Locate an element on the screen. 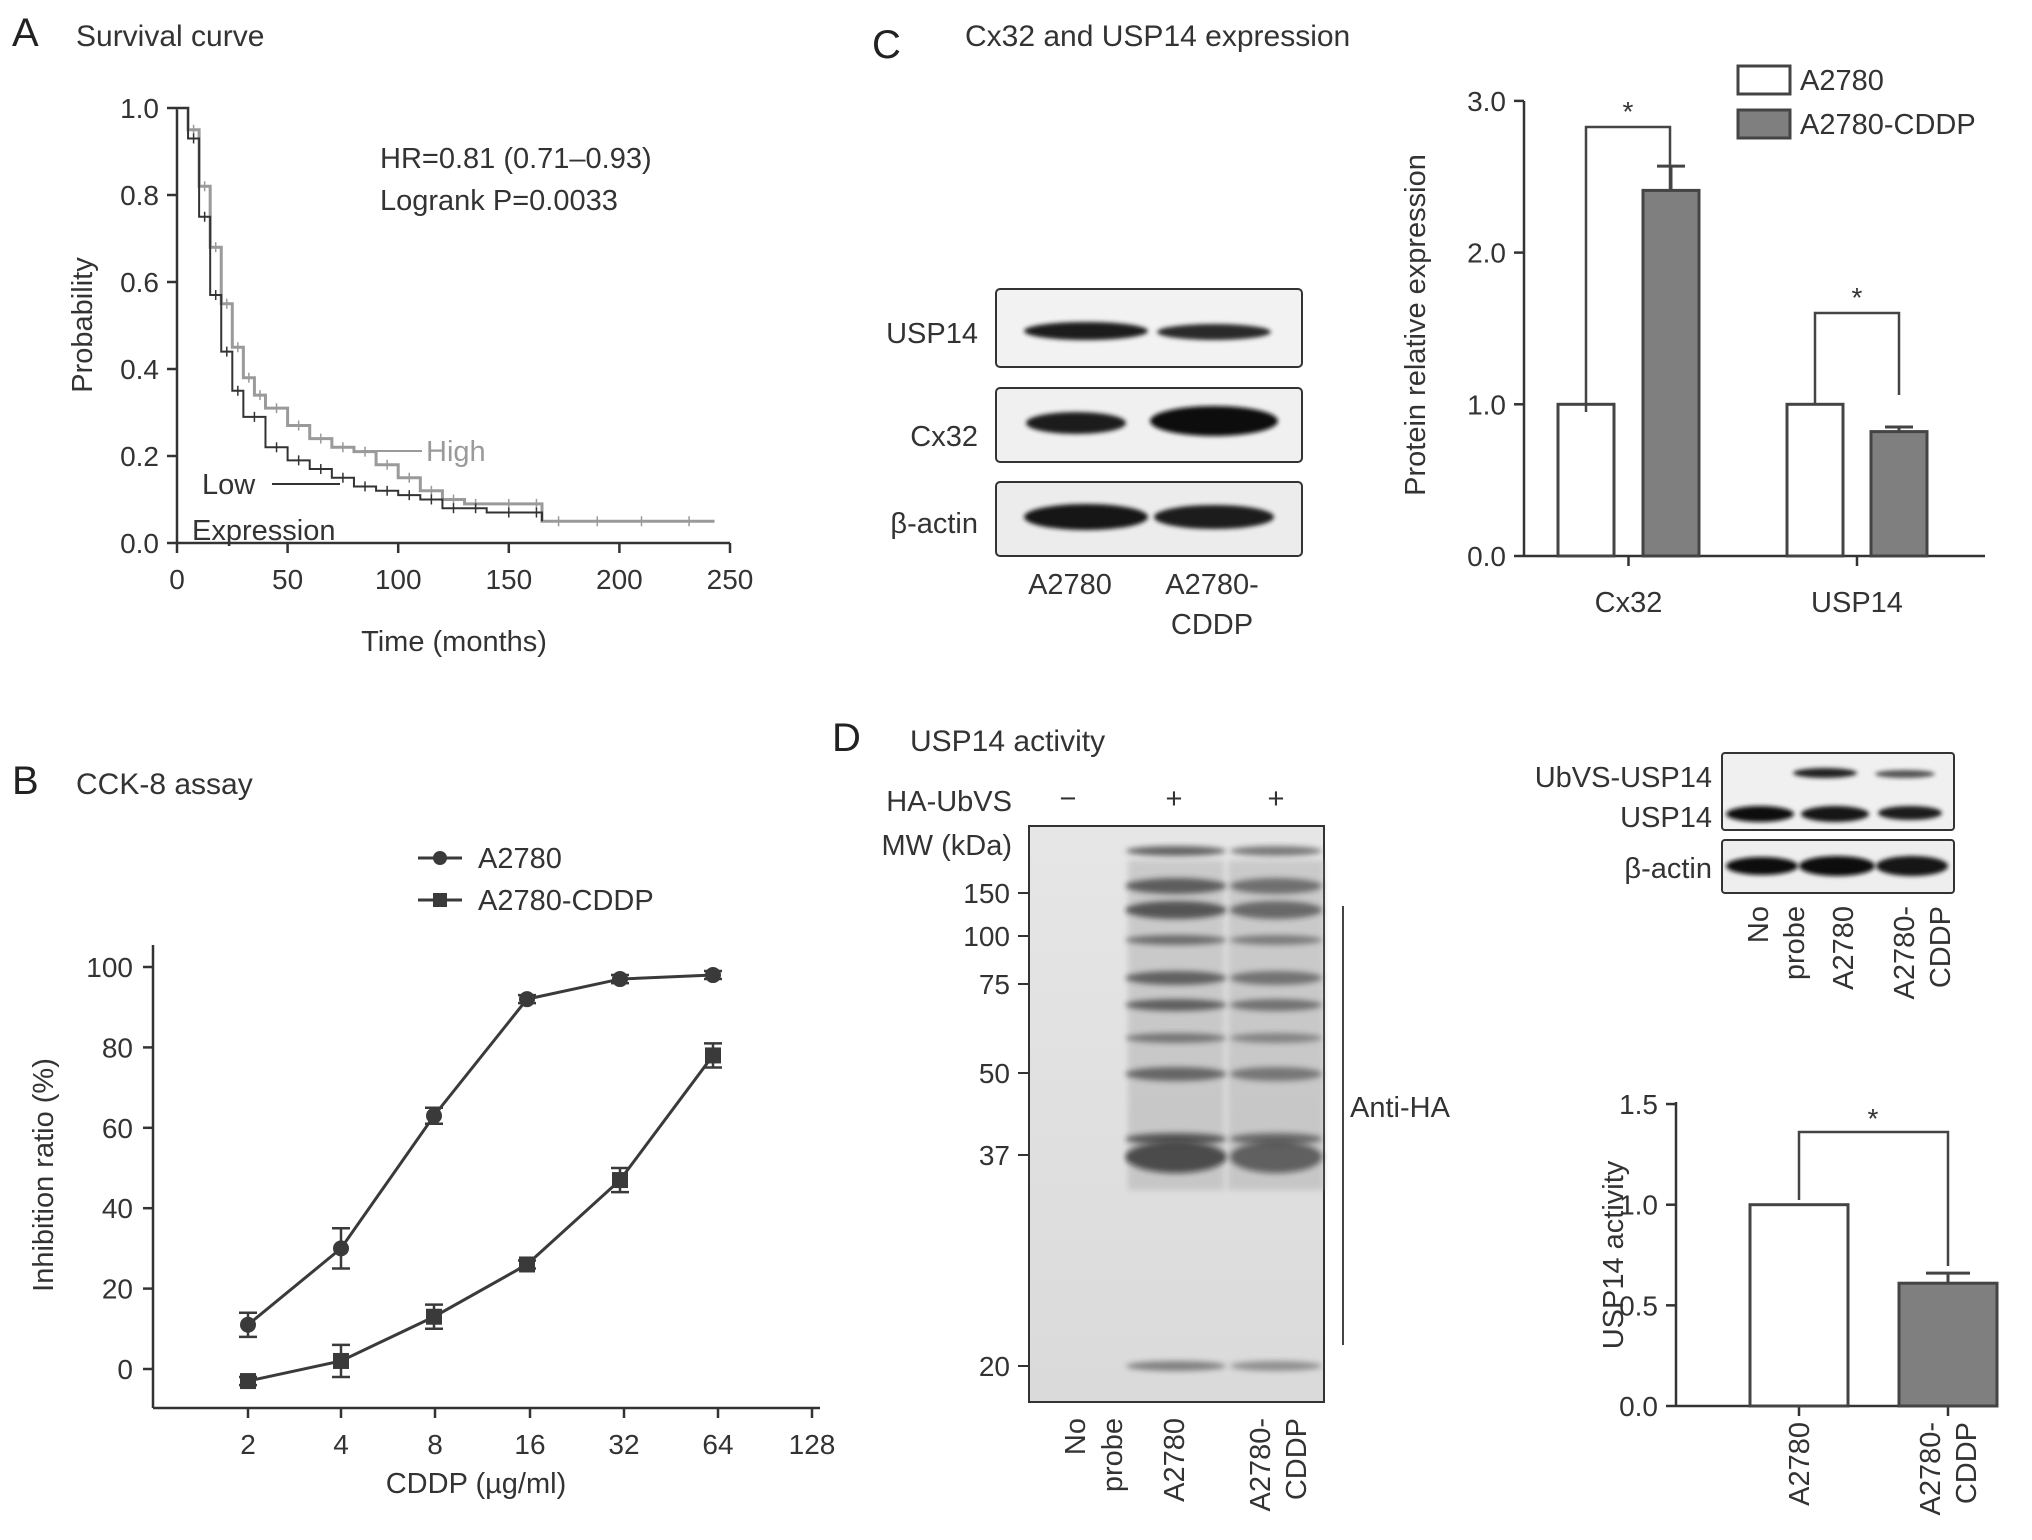  small-blot-row-ubvs-usp14: UbVS-USP14 is located at coordinates (1623, 778).